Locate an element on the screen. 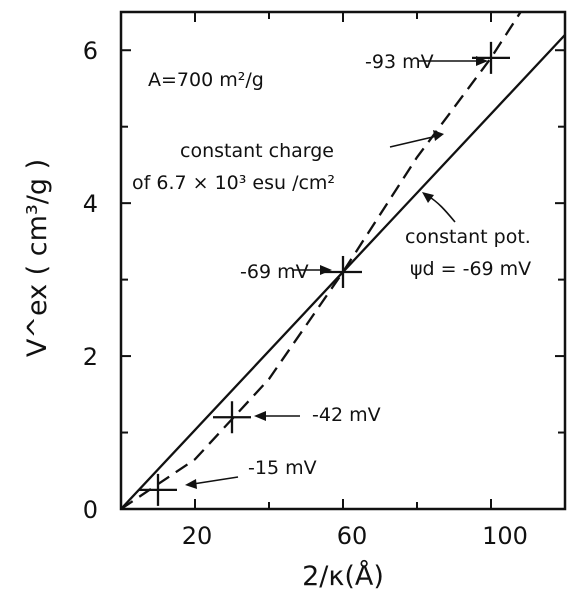  charge-annotation-arrowhead is located at coordinates (438, 135).